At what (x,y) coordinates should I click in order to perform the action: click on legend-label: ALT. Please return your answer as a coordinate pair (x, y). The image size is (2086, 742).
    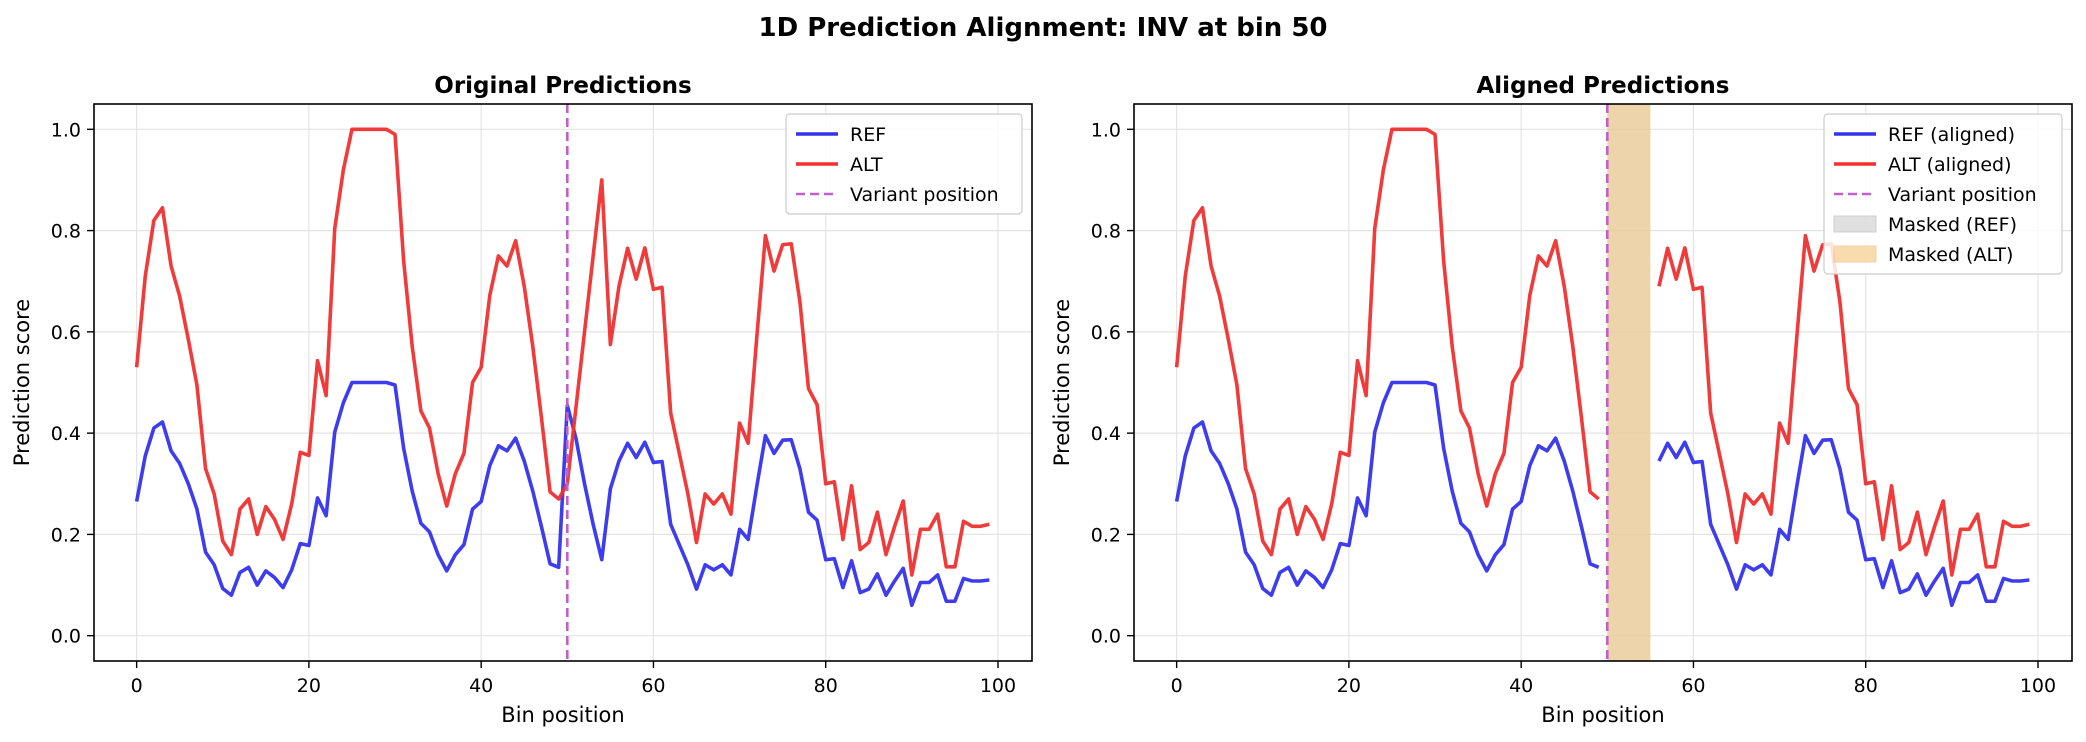
    Looking at the image, I should click on (866, 165).